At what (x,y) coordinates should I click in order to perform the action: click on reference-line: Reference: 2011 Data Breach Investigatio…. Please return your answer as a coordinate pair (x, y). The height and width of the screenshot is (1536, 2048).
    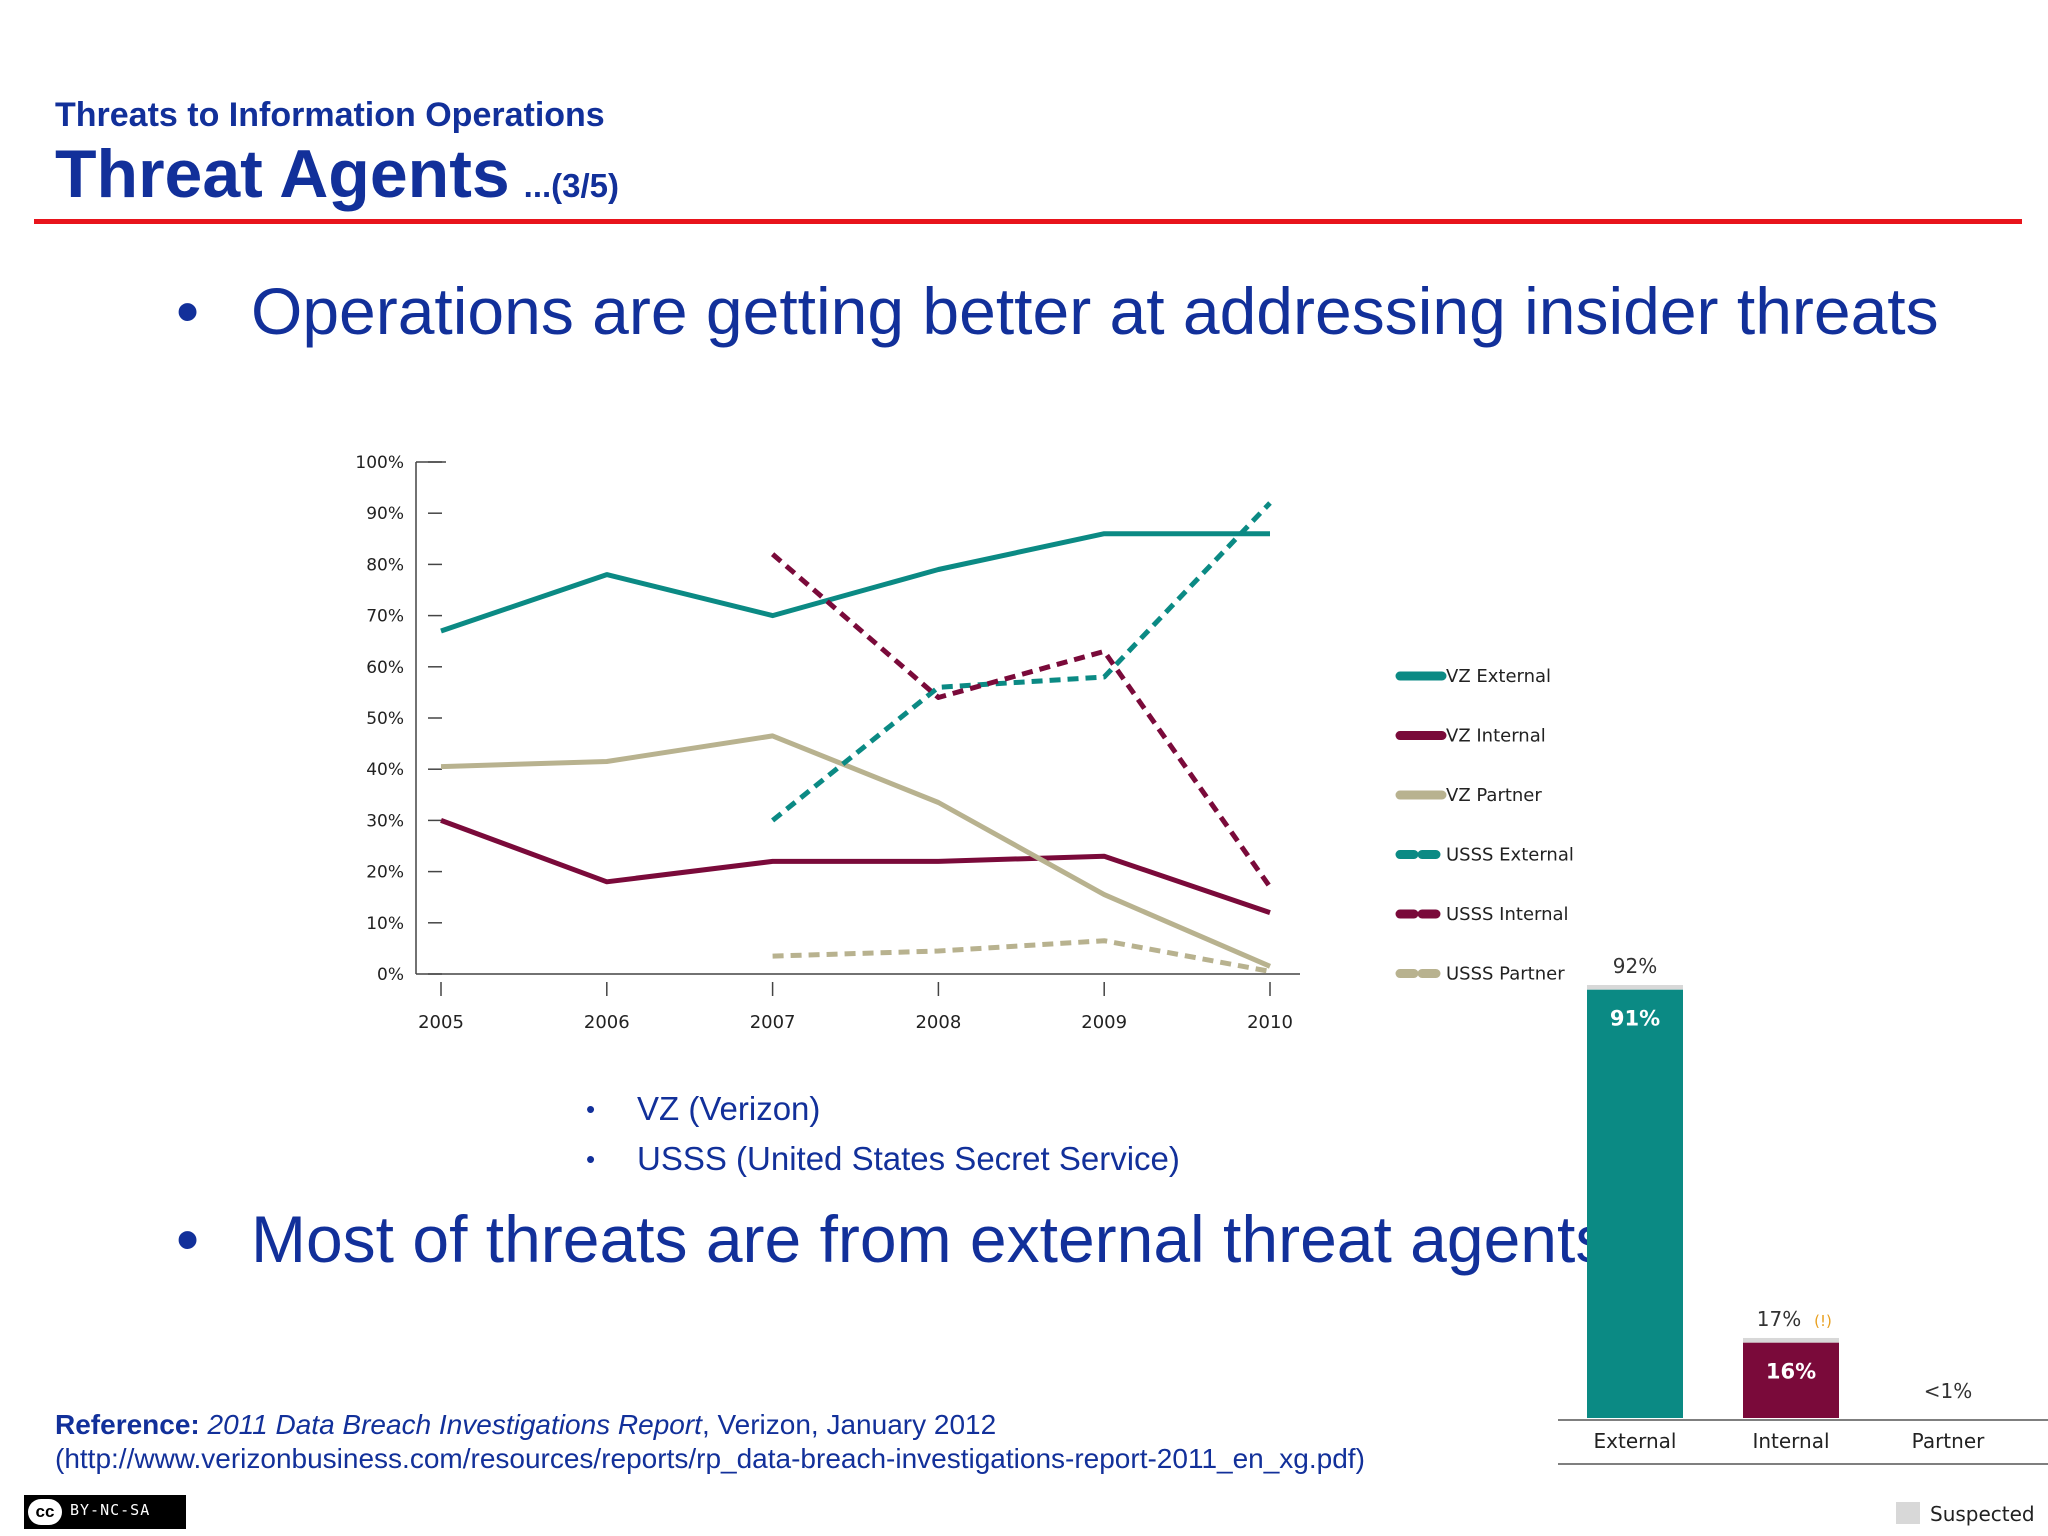
    Looking at the image, I should click on (710, 1425).